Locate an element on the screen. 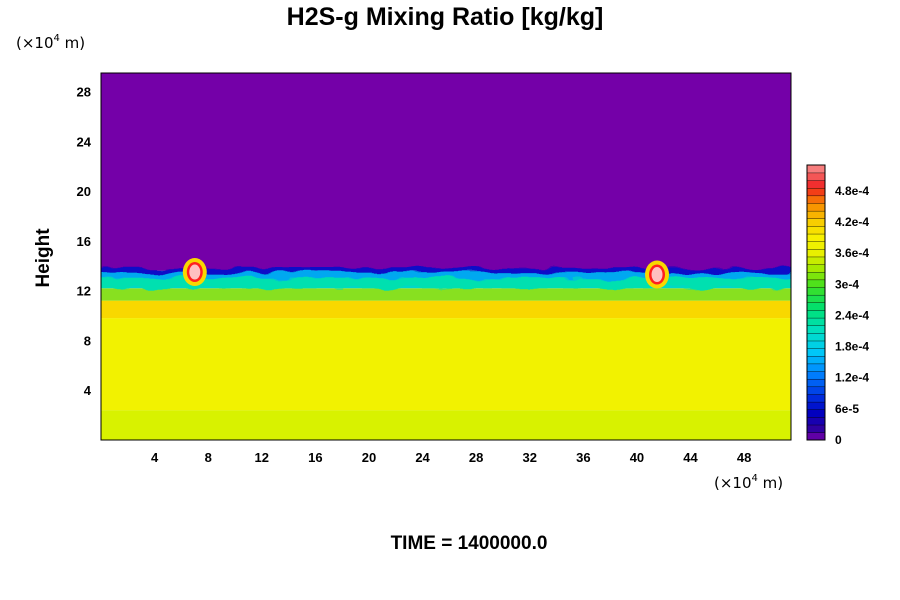 The height and width of the screenshot is (600, 900). y-tick-label: 12 is located at coordinates (84, 291).